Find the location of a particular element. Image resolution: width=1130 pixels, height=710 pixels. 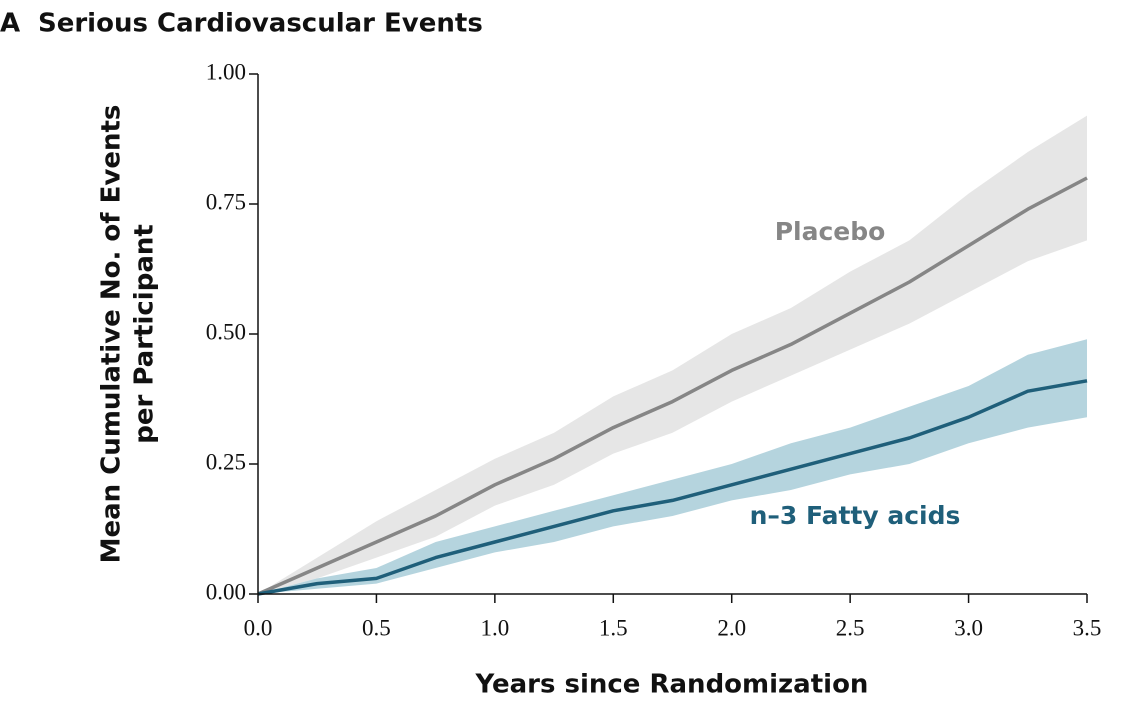

y-tick-label: 0.25 is located at coordinates (226, 461).